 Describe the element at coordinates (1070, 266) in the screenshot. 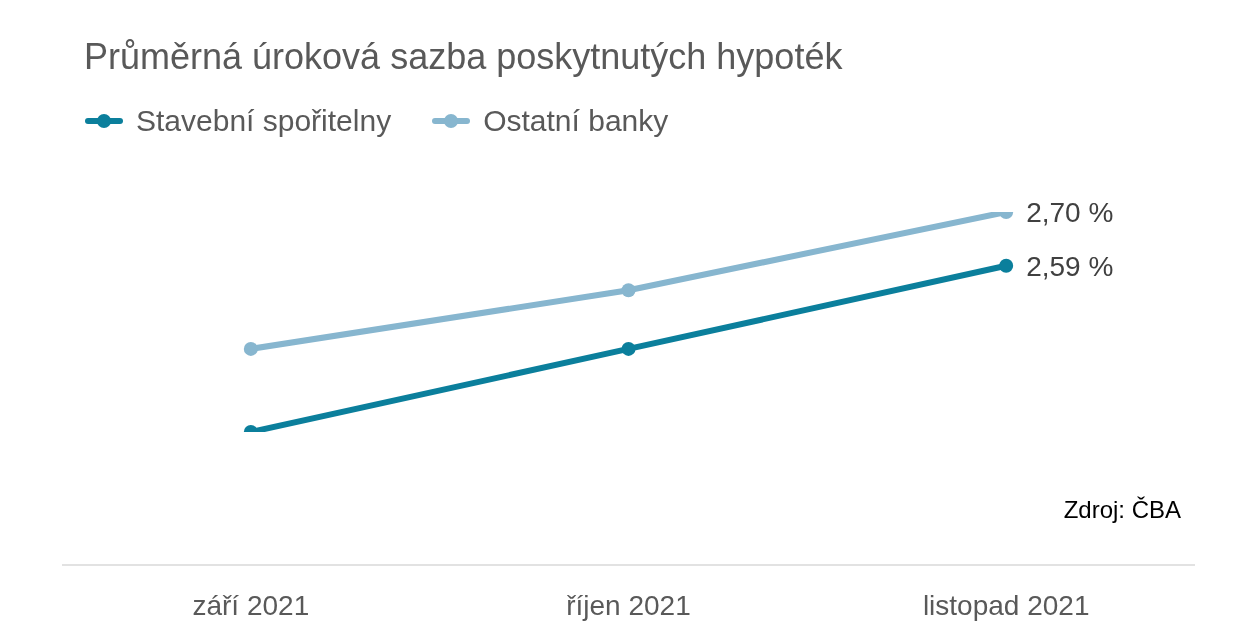

I see `data-label: 2,59 %` at that location.